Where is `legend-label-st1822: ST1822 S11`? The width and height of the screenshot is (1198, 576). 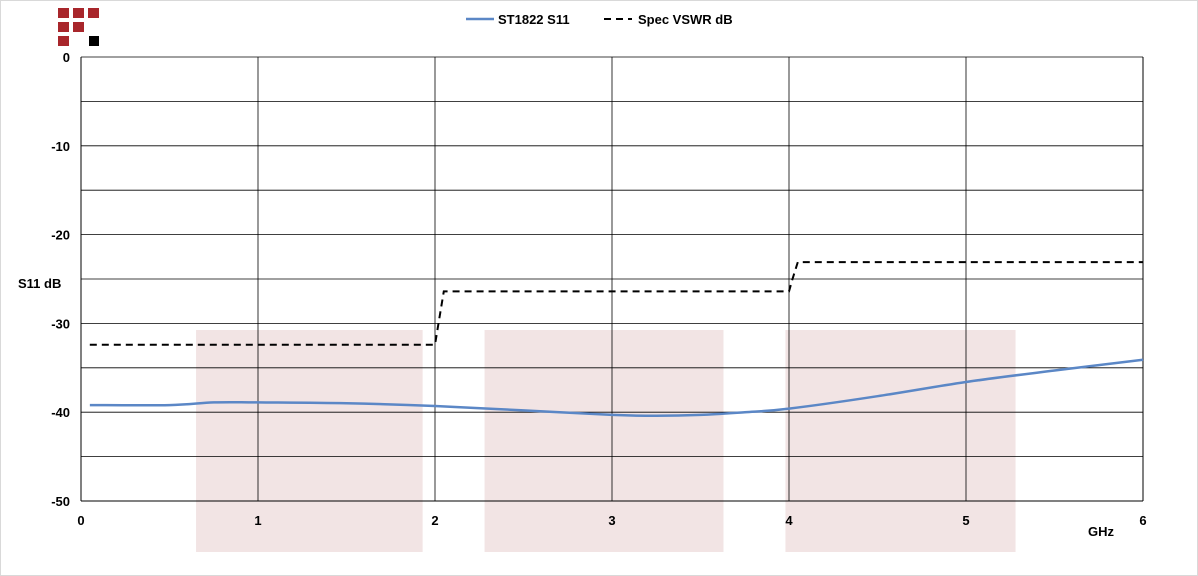 legend-label-st1822: ST1822 S11 is located at coordinates (534, 19).